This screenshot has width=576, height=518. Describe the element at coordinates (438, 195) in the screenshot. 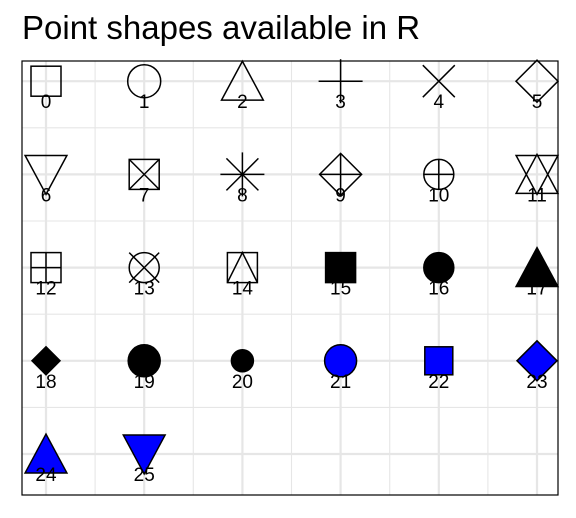

I see `point-label-10: 10` at that location.